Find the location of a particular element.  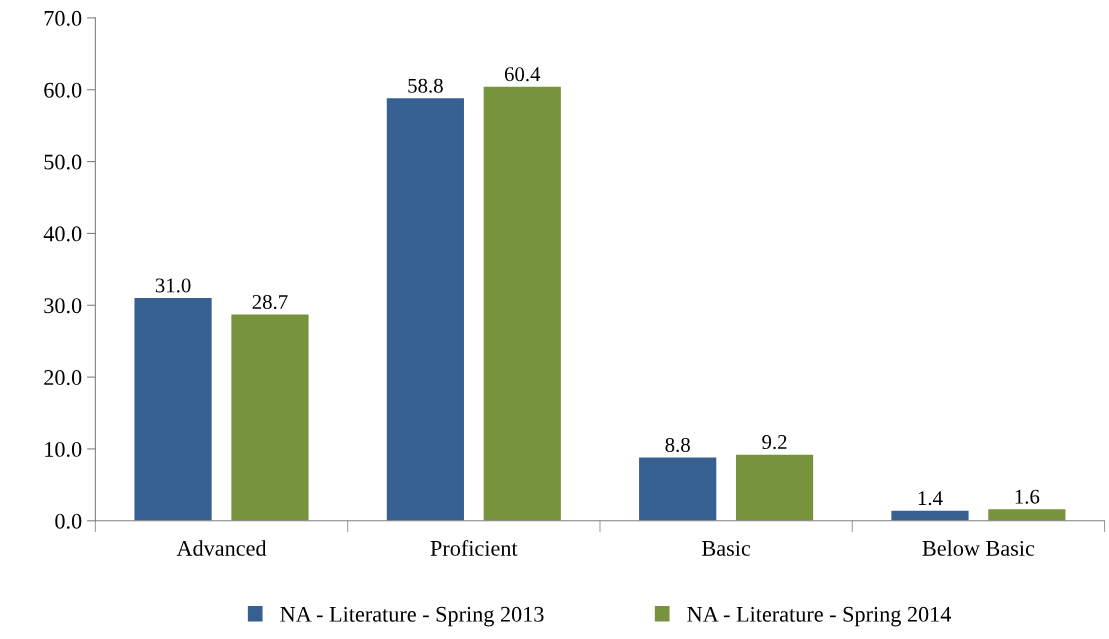

data-label: 58.8 is located at coordinates (425, 85).